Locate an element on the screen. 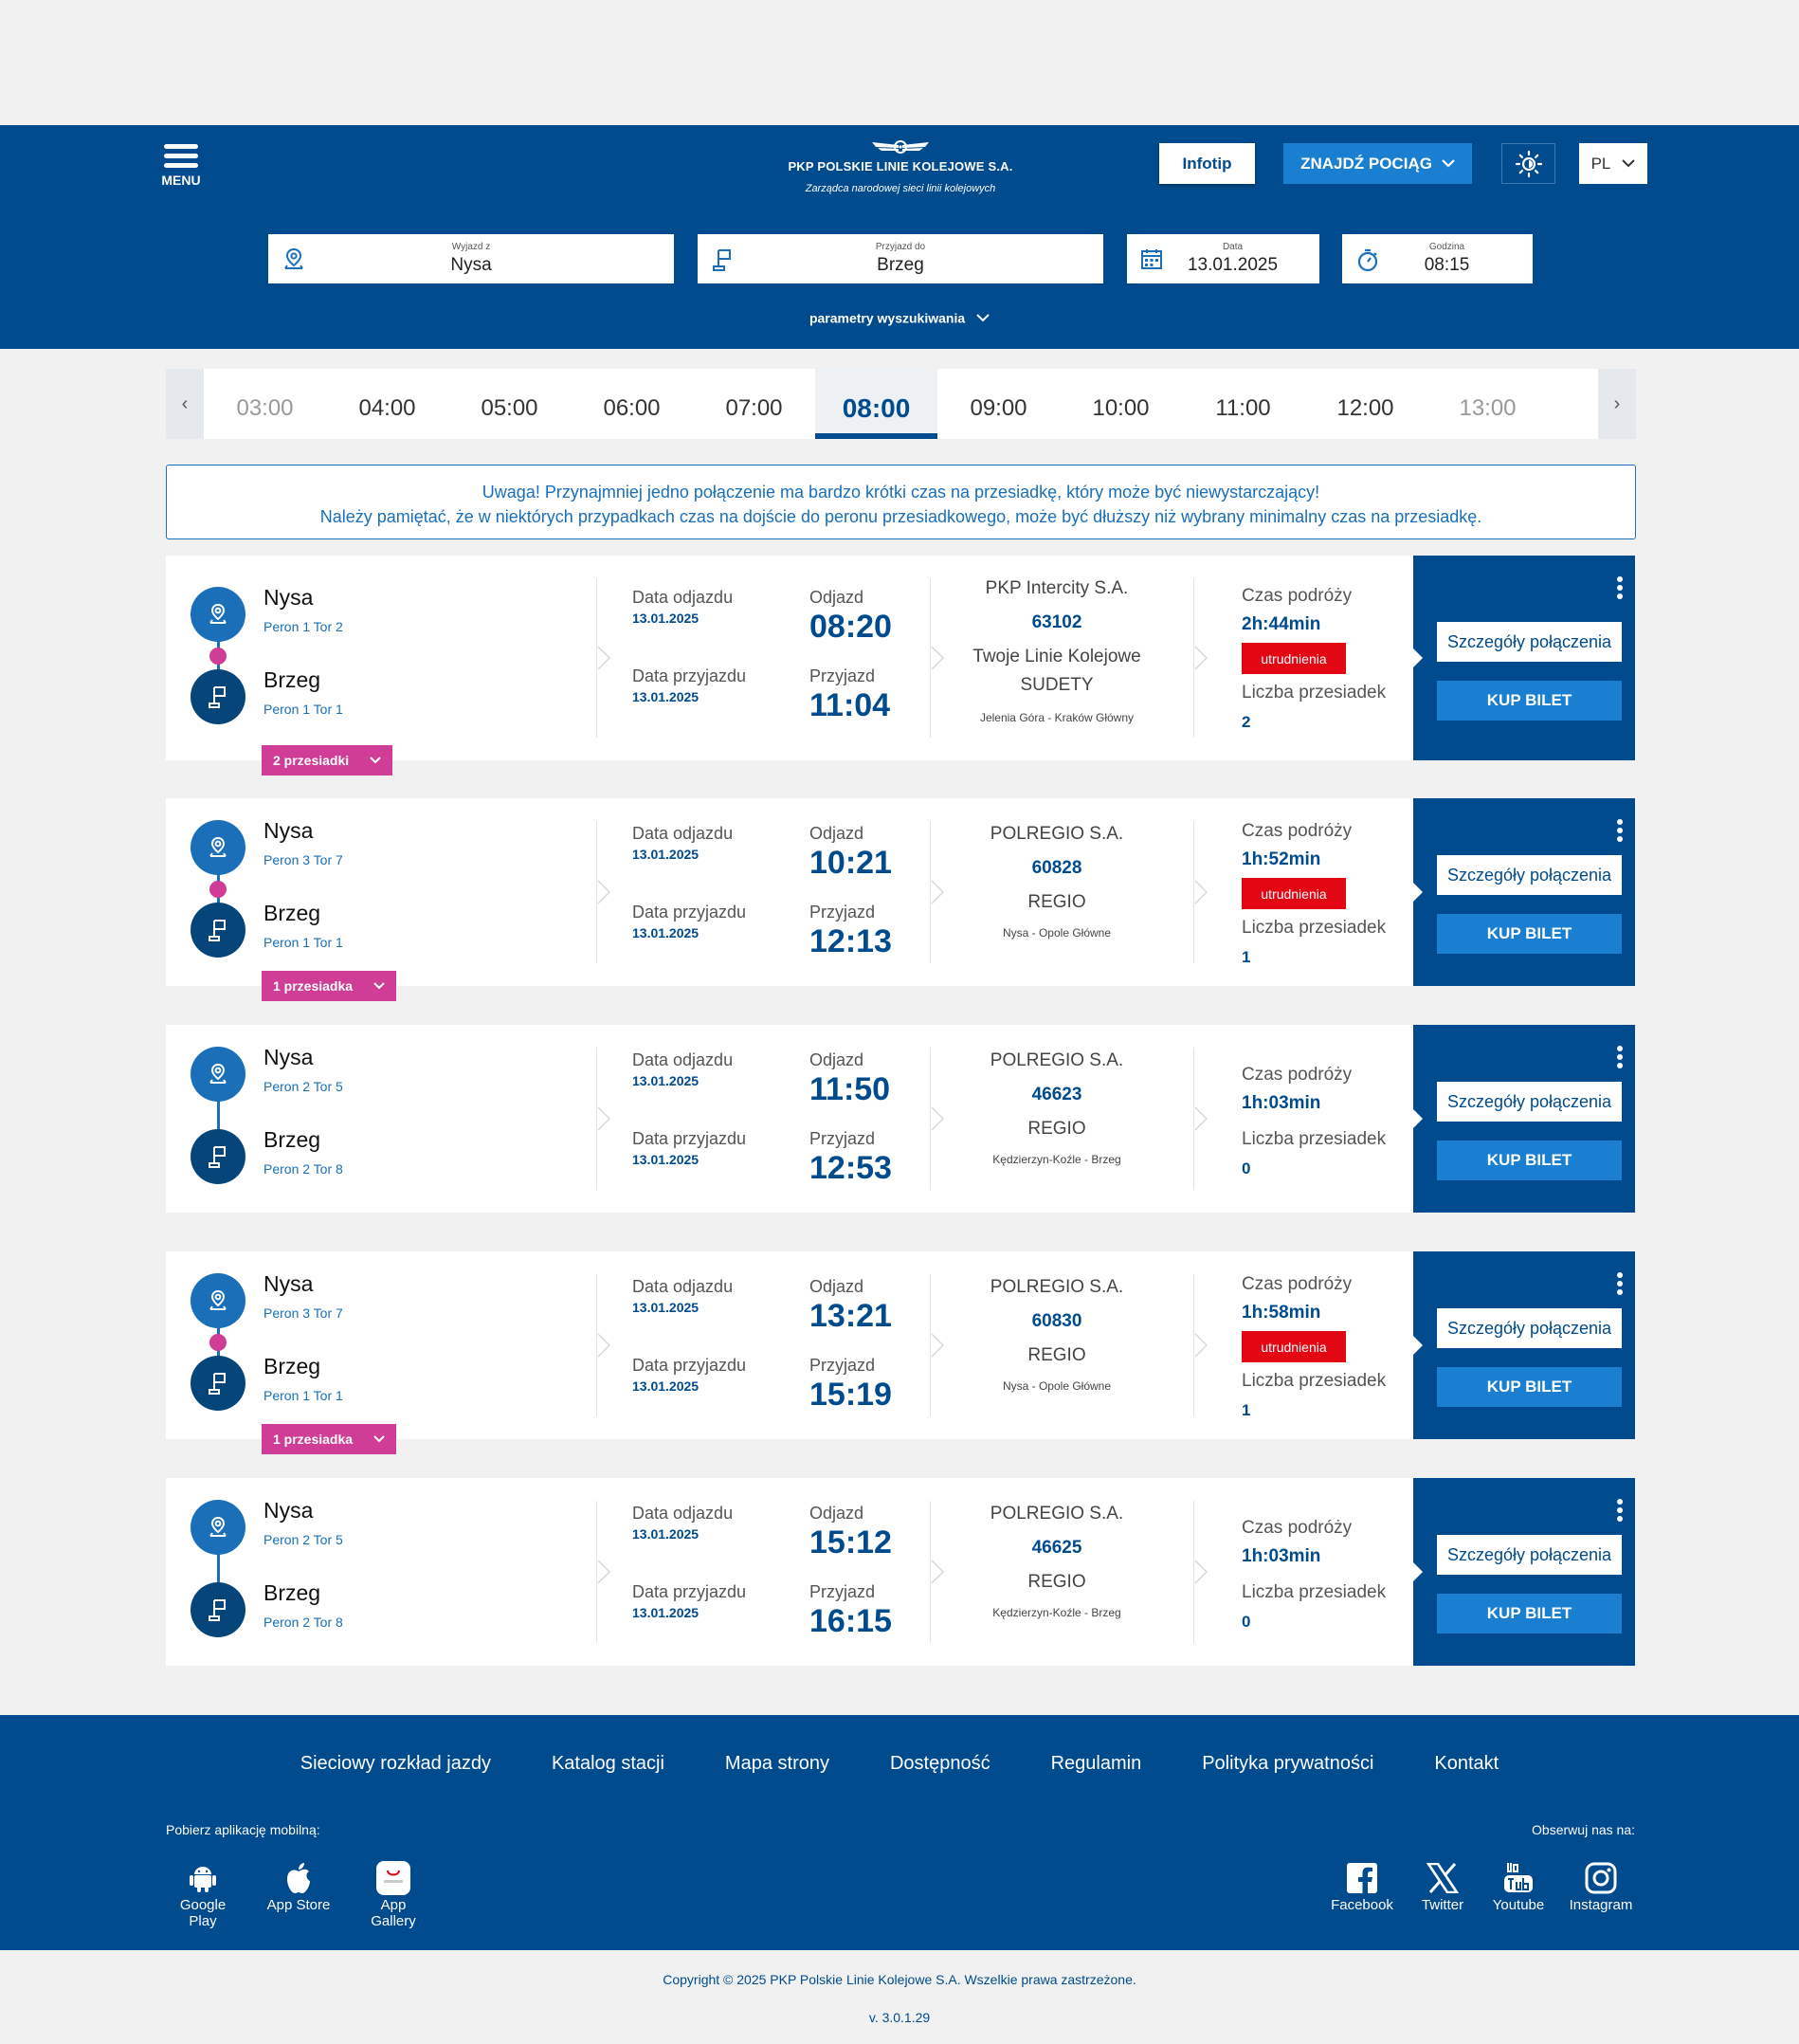 This screenshot has width=1799, height=2044. find-train-button: ZNAJDŹ POCIĄG is located at coordinates (1377, 163).